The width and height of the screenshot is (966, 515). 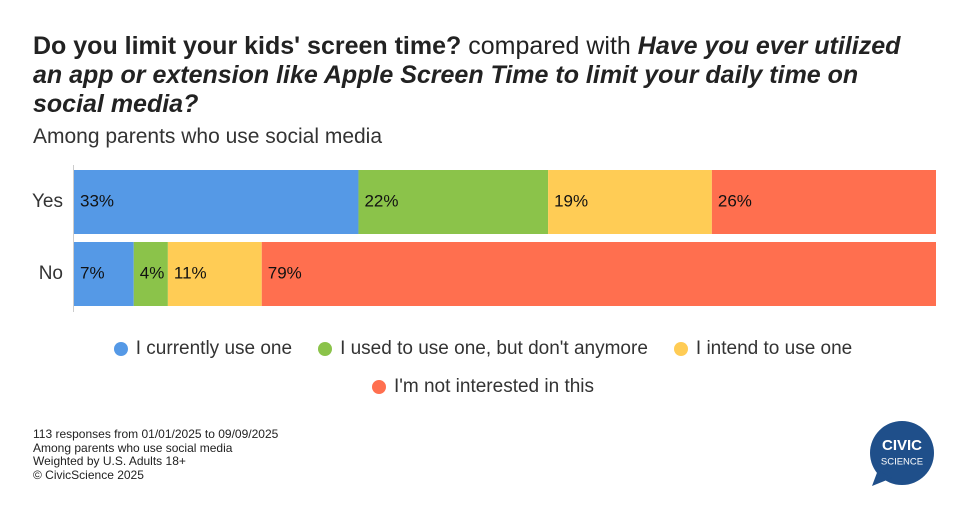 I want to click on y-tick-label: Yes, so click(x=47, y=201).